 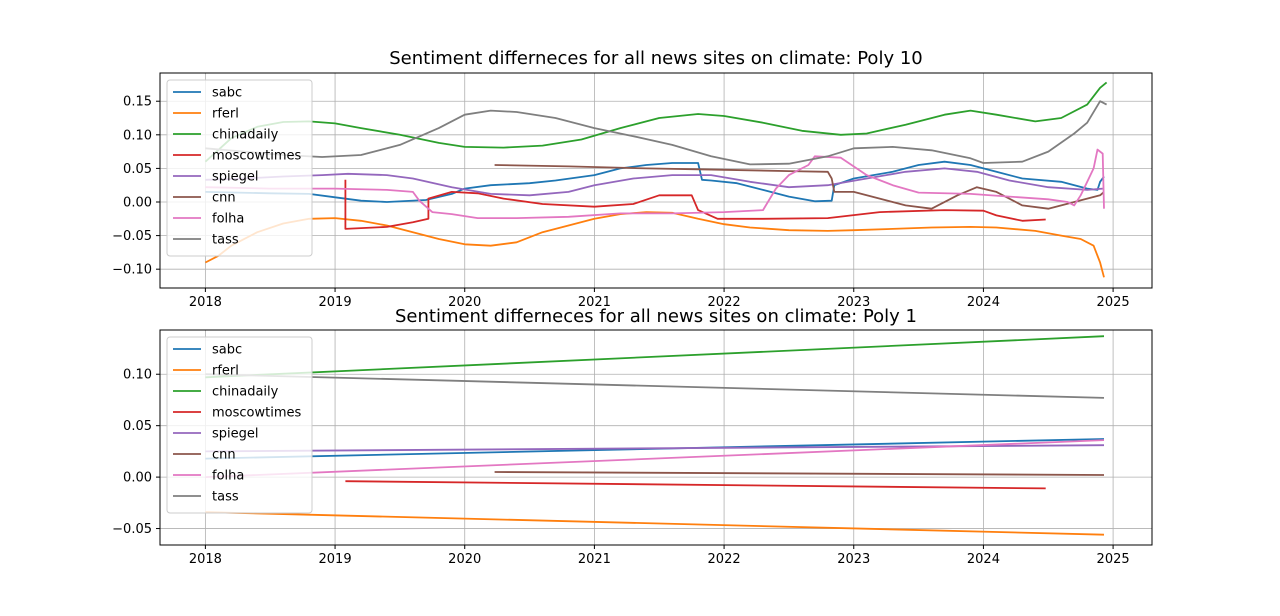 What do you see at coordinates (137, 102) in the screenshot?
I see `y-tick-label: 0.15` at bounding box center [137, 102].